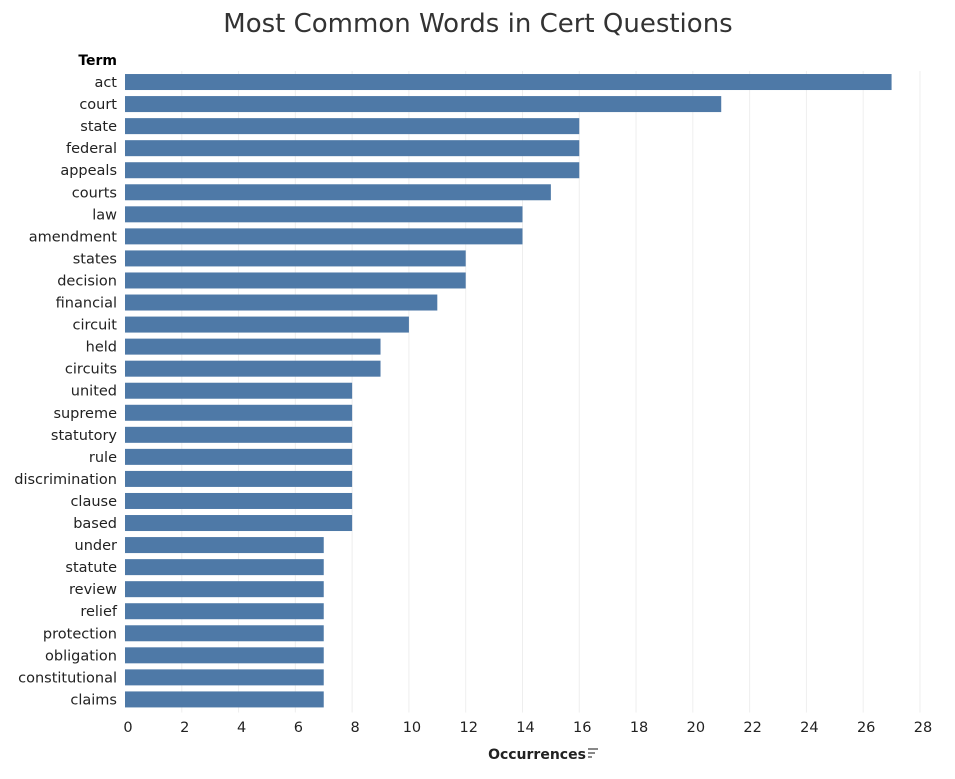 The width and height of the screenshot is (955, 779). What do you see at coordinates (468, 728) in the screenshot?
I see `x-tick-label: 12` at bounding box center [468, 728].